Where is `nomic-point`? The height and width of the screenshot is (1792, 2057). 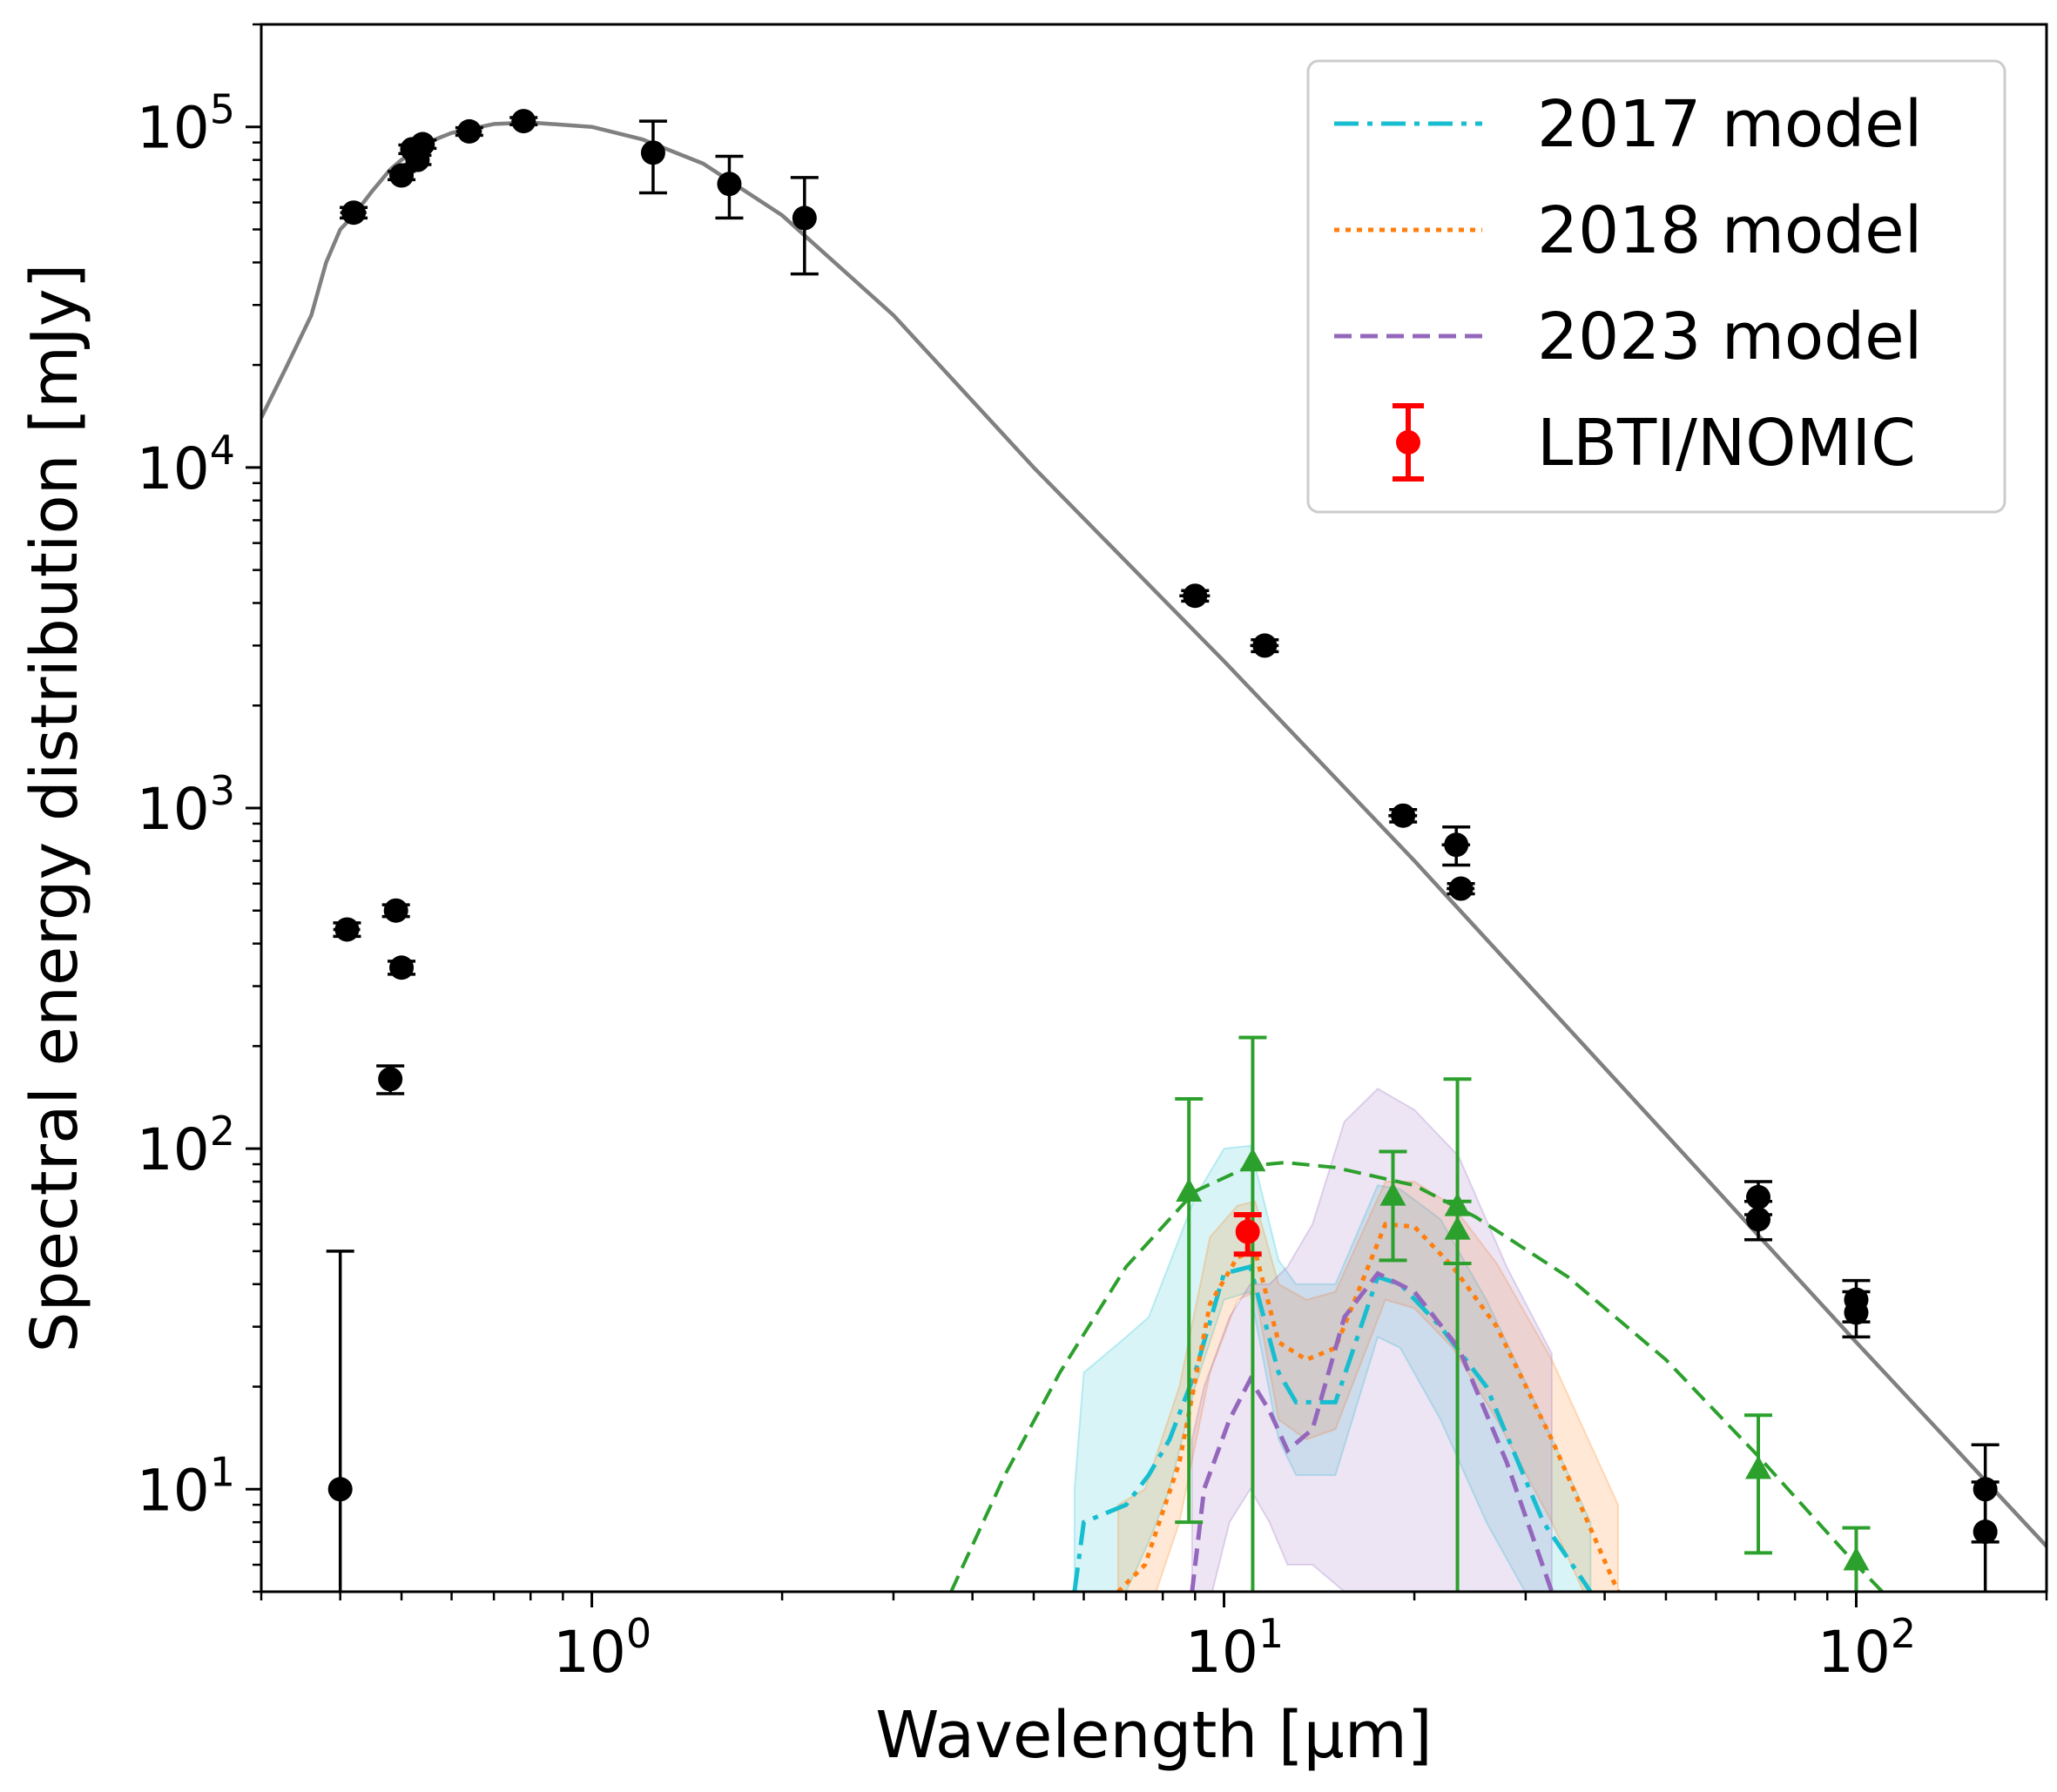 nomic-point is located at coordinates (1248, 1231).